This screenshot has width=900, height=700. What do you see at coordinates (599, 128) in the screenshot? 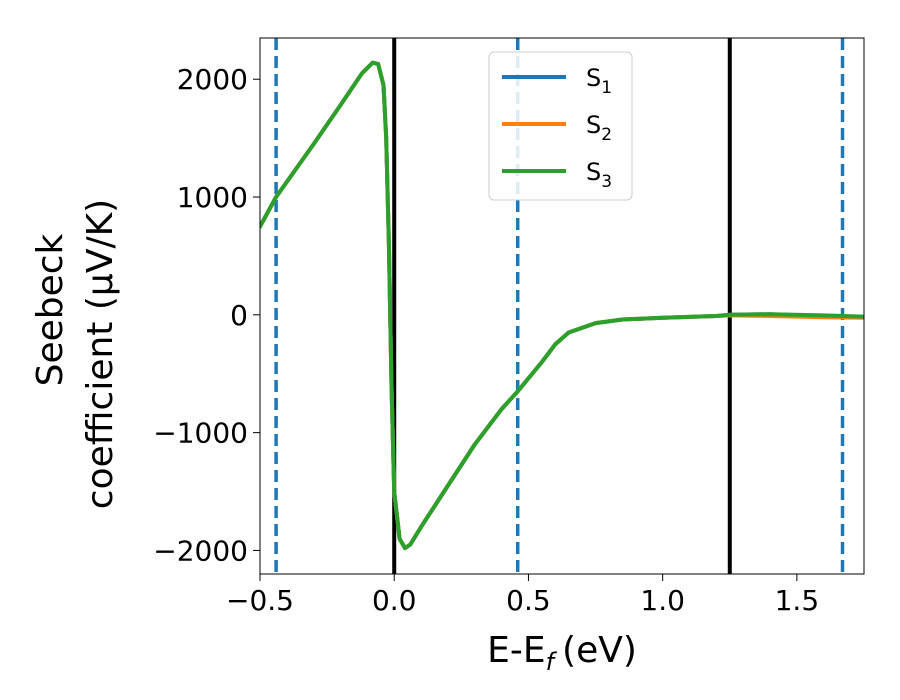
I see `legend-label-2: S2` at bounding box center [599, 128].